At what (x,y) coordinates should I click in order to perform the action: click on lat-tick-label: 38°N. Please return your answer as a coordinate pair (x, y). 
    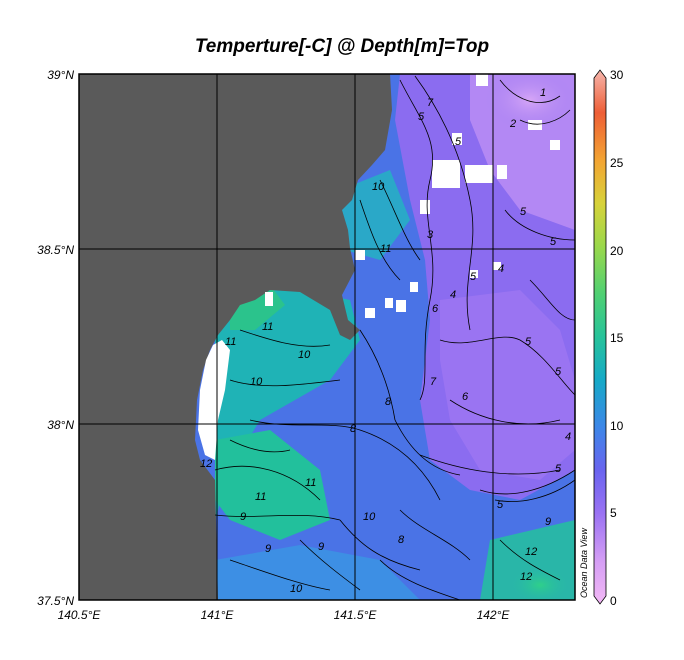
    Looking at the image, I should click on (60, 425).